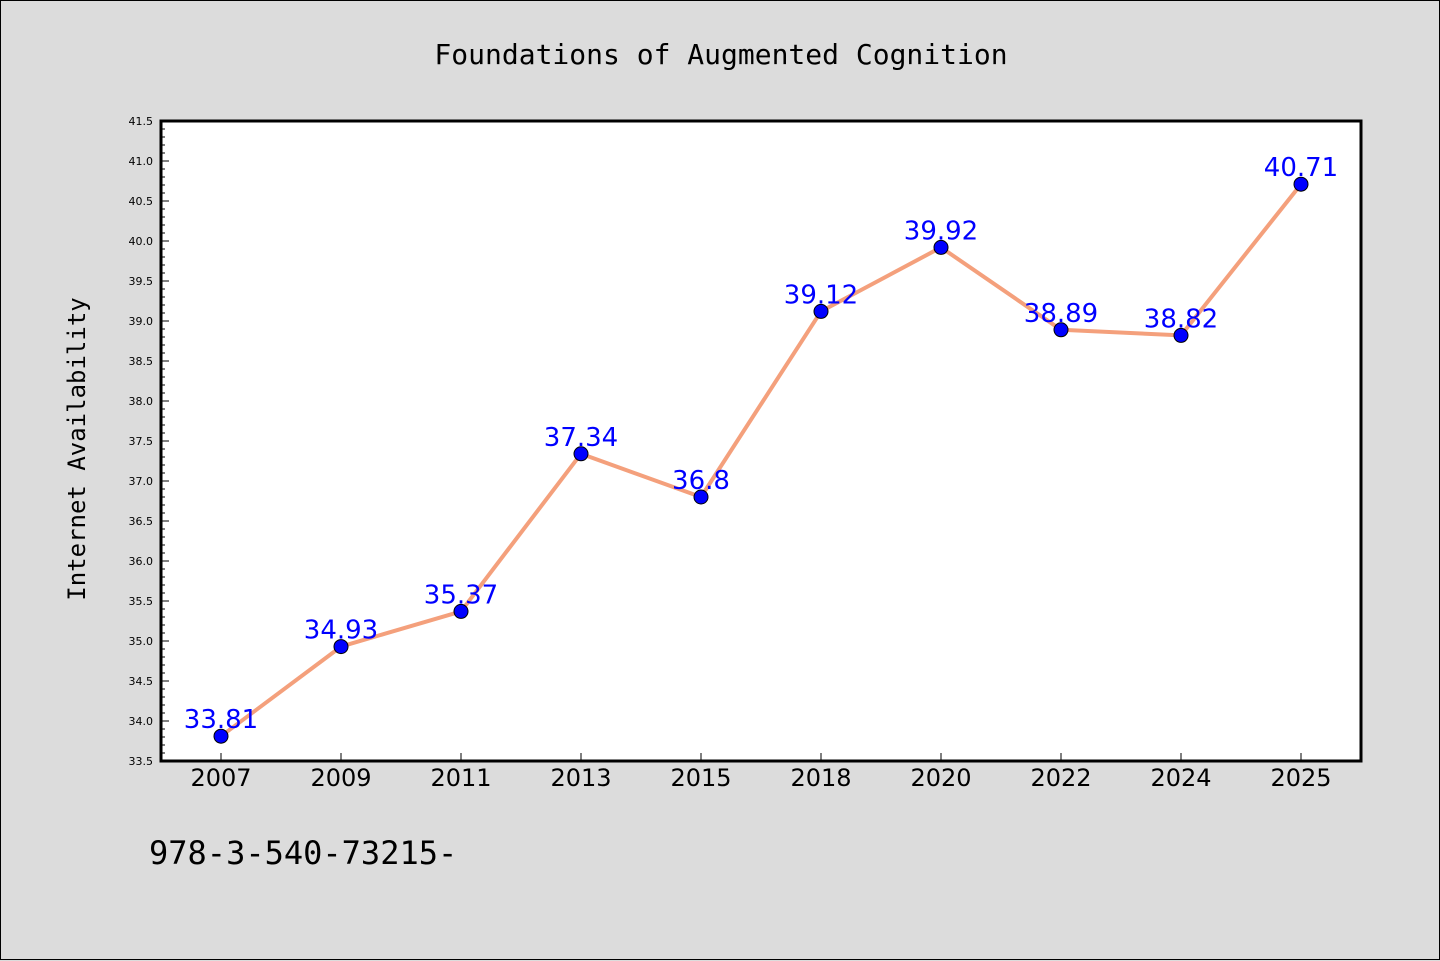  What do you see at coordinates (141, 401) in the screenshot?
I see `y-tick-label: 38.0` at bounding box center [141, 401].